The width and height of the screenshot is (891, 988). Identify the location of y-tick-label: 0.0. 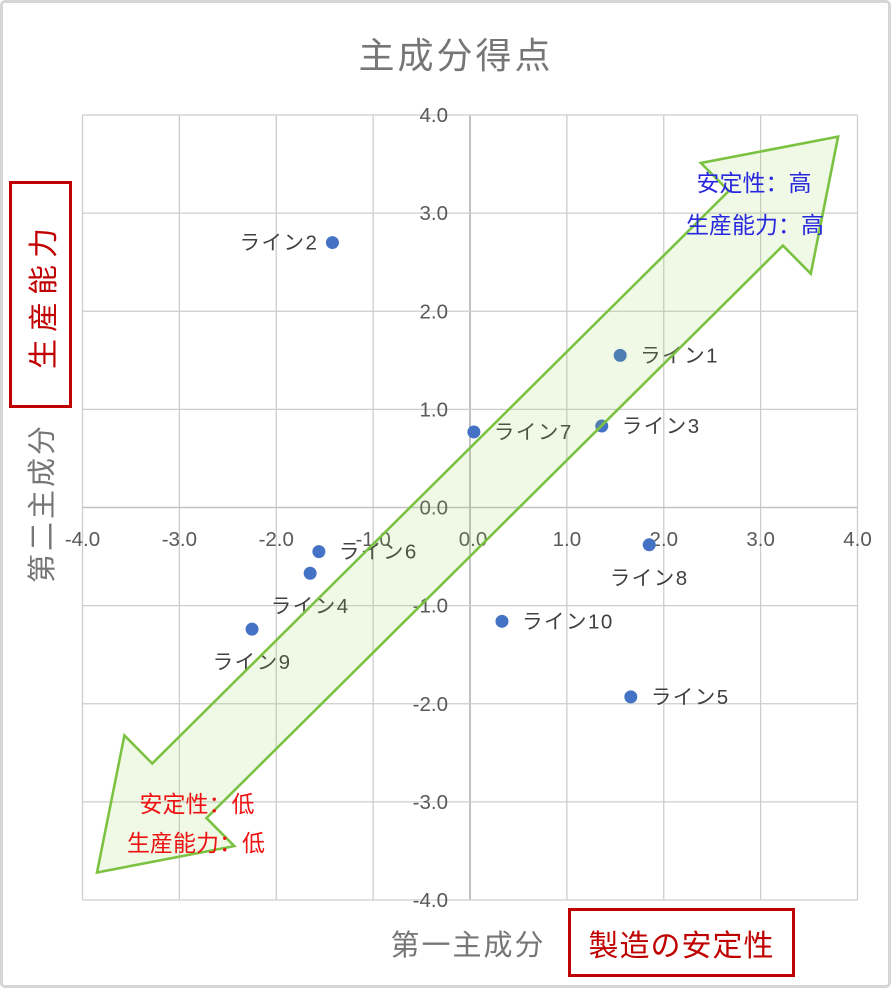
(434, 508).